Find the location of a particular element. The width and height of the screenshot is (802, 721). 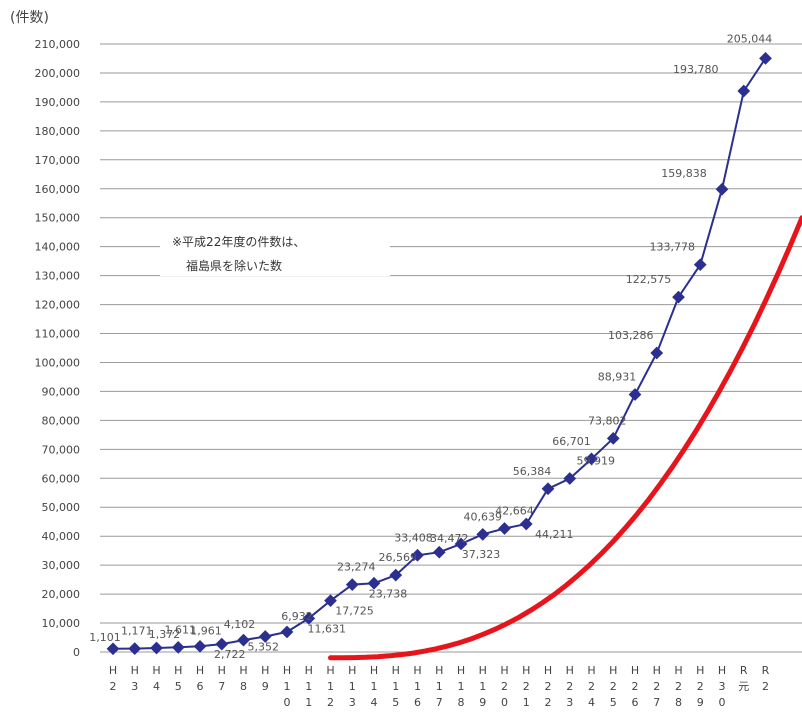

data-label: 56,384 is located at coordinates (532, 471).